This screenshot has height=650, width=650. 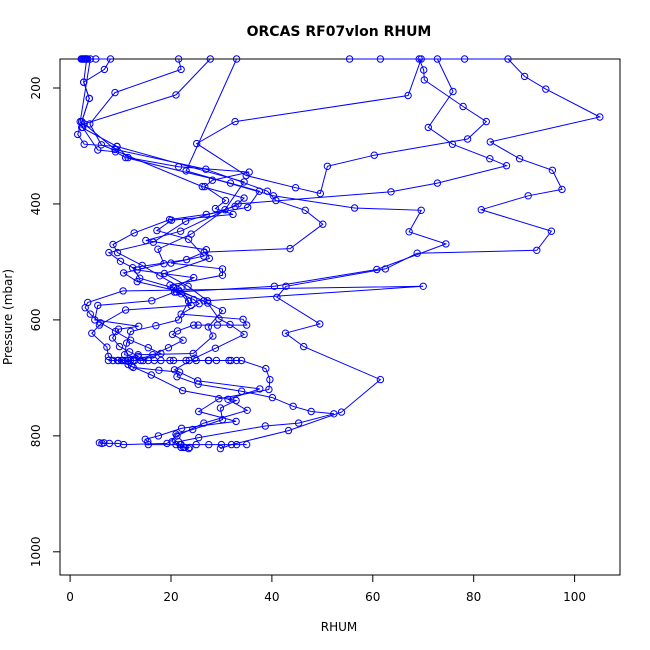 What do you see at coordinates (44, 322) in the screenshot?
I see `y-axis: 200 400 600 800 1000` at bounding box center [44, 322].